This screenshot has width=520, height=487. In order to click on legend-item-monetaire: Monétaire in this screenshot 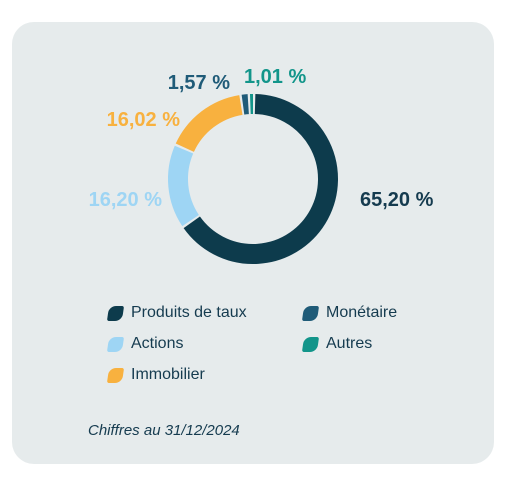, I will do `click(349, 313)`.